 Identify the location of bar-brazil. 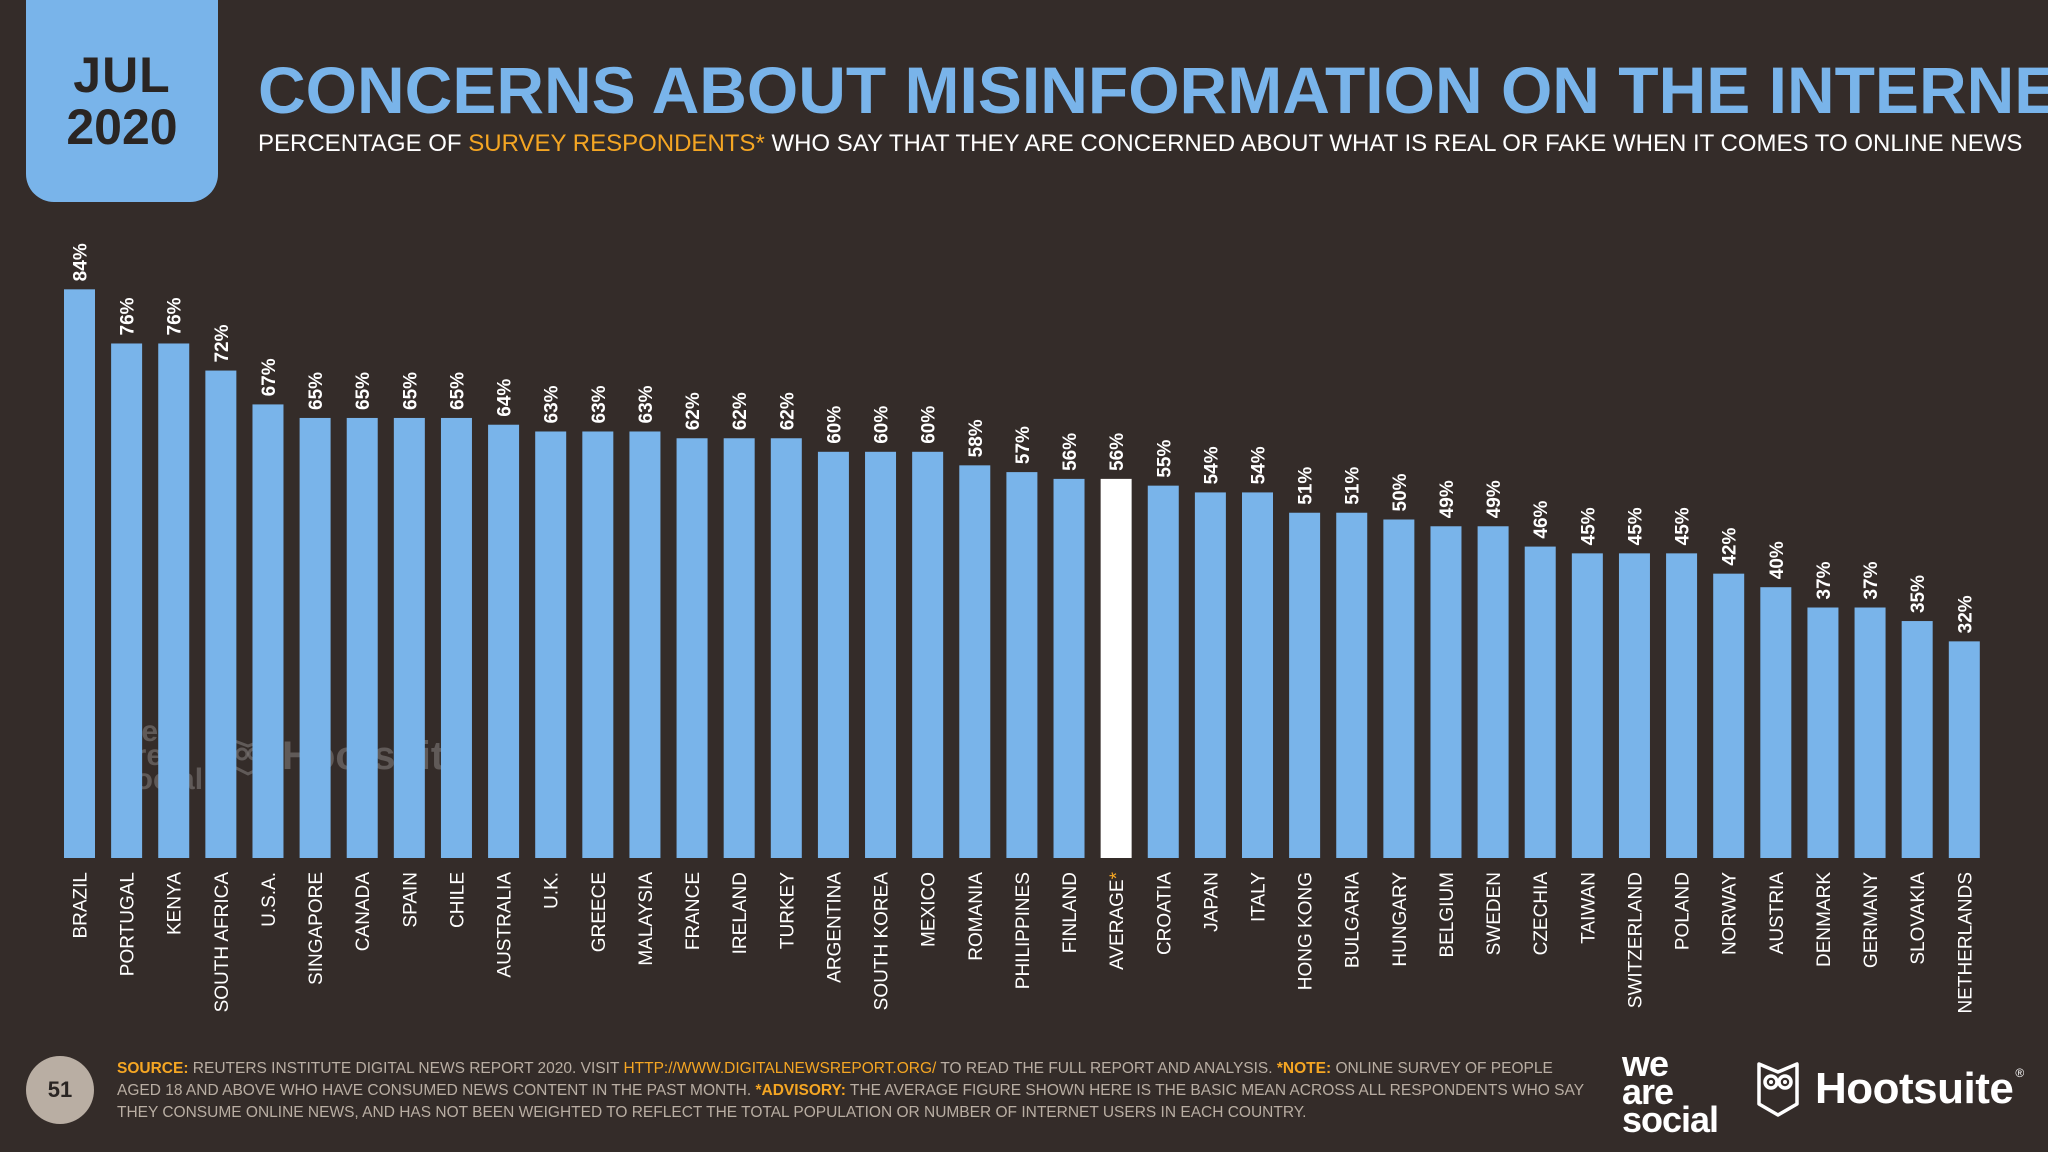
(79, 573).